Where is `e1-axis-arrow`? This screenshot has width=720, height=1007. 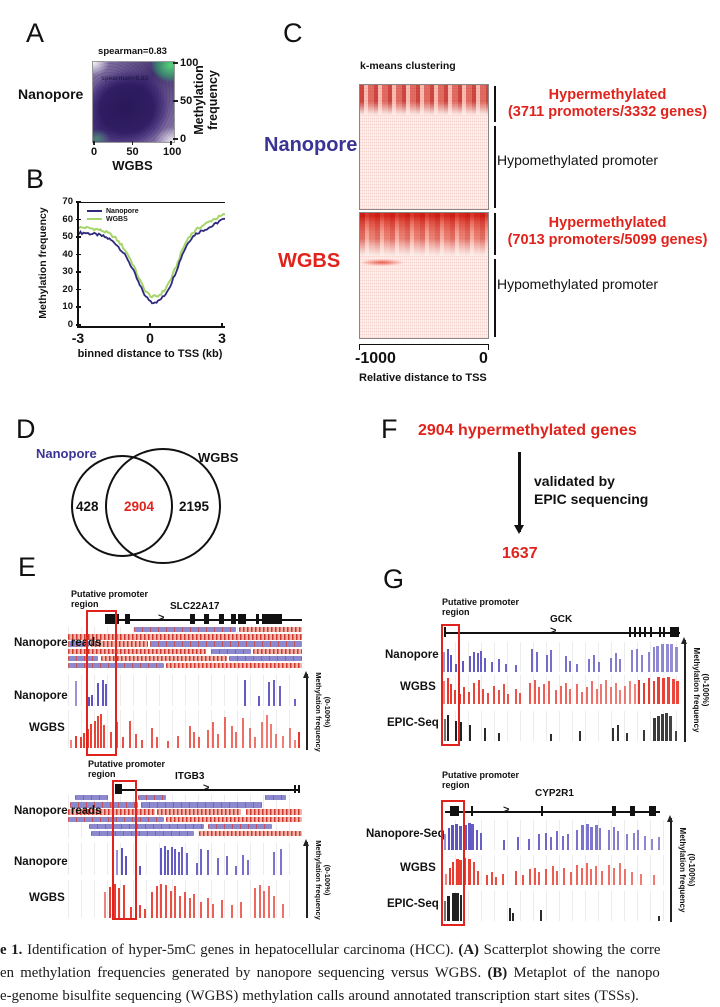 e1-axis-arrow is located at coordinates (306, 710).